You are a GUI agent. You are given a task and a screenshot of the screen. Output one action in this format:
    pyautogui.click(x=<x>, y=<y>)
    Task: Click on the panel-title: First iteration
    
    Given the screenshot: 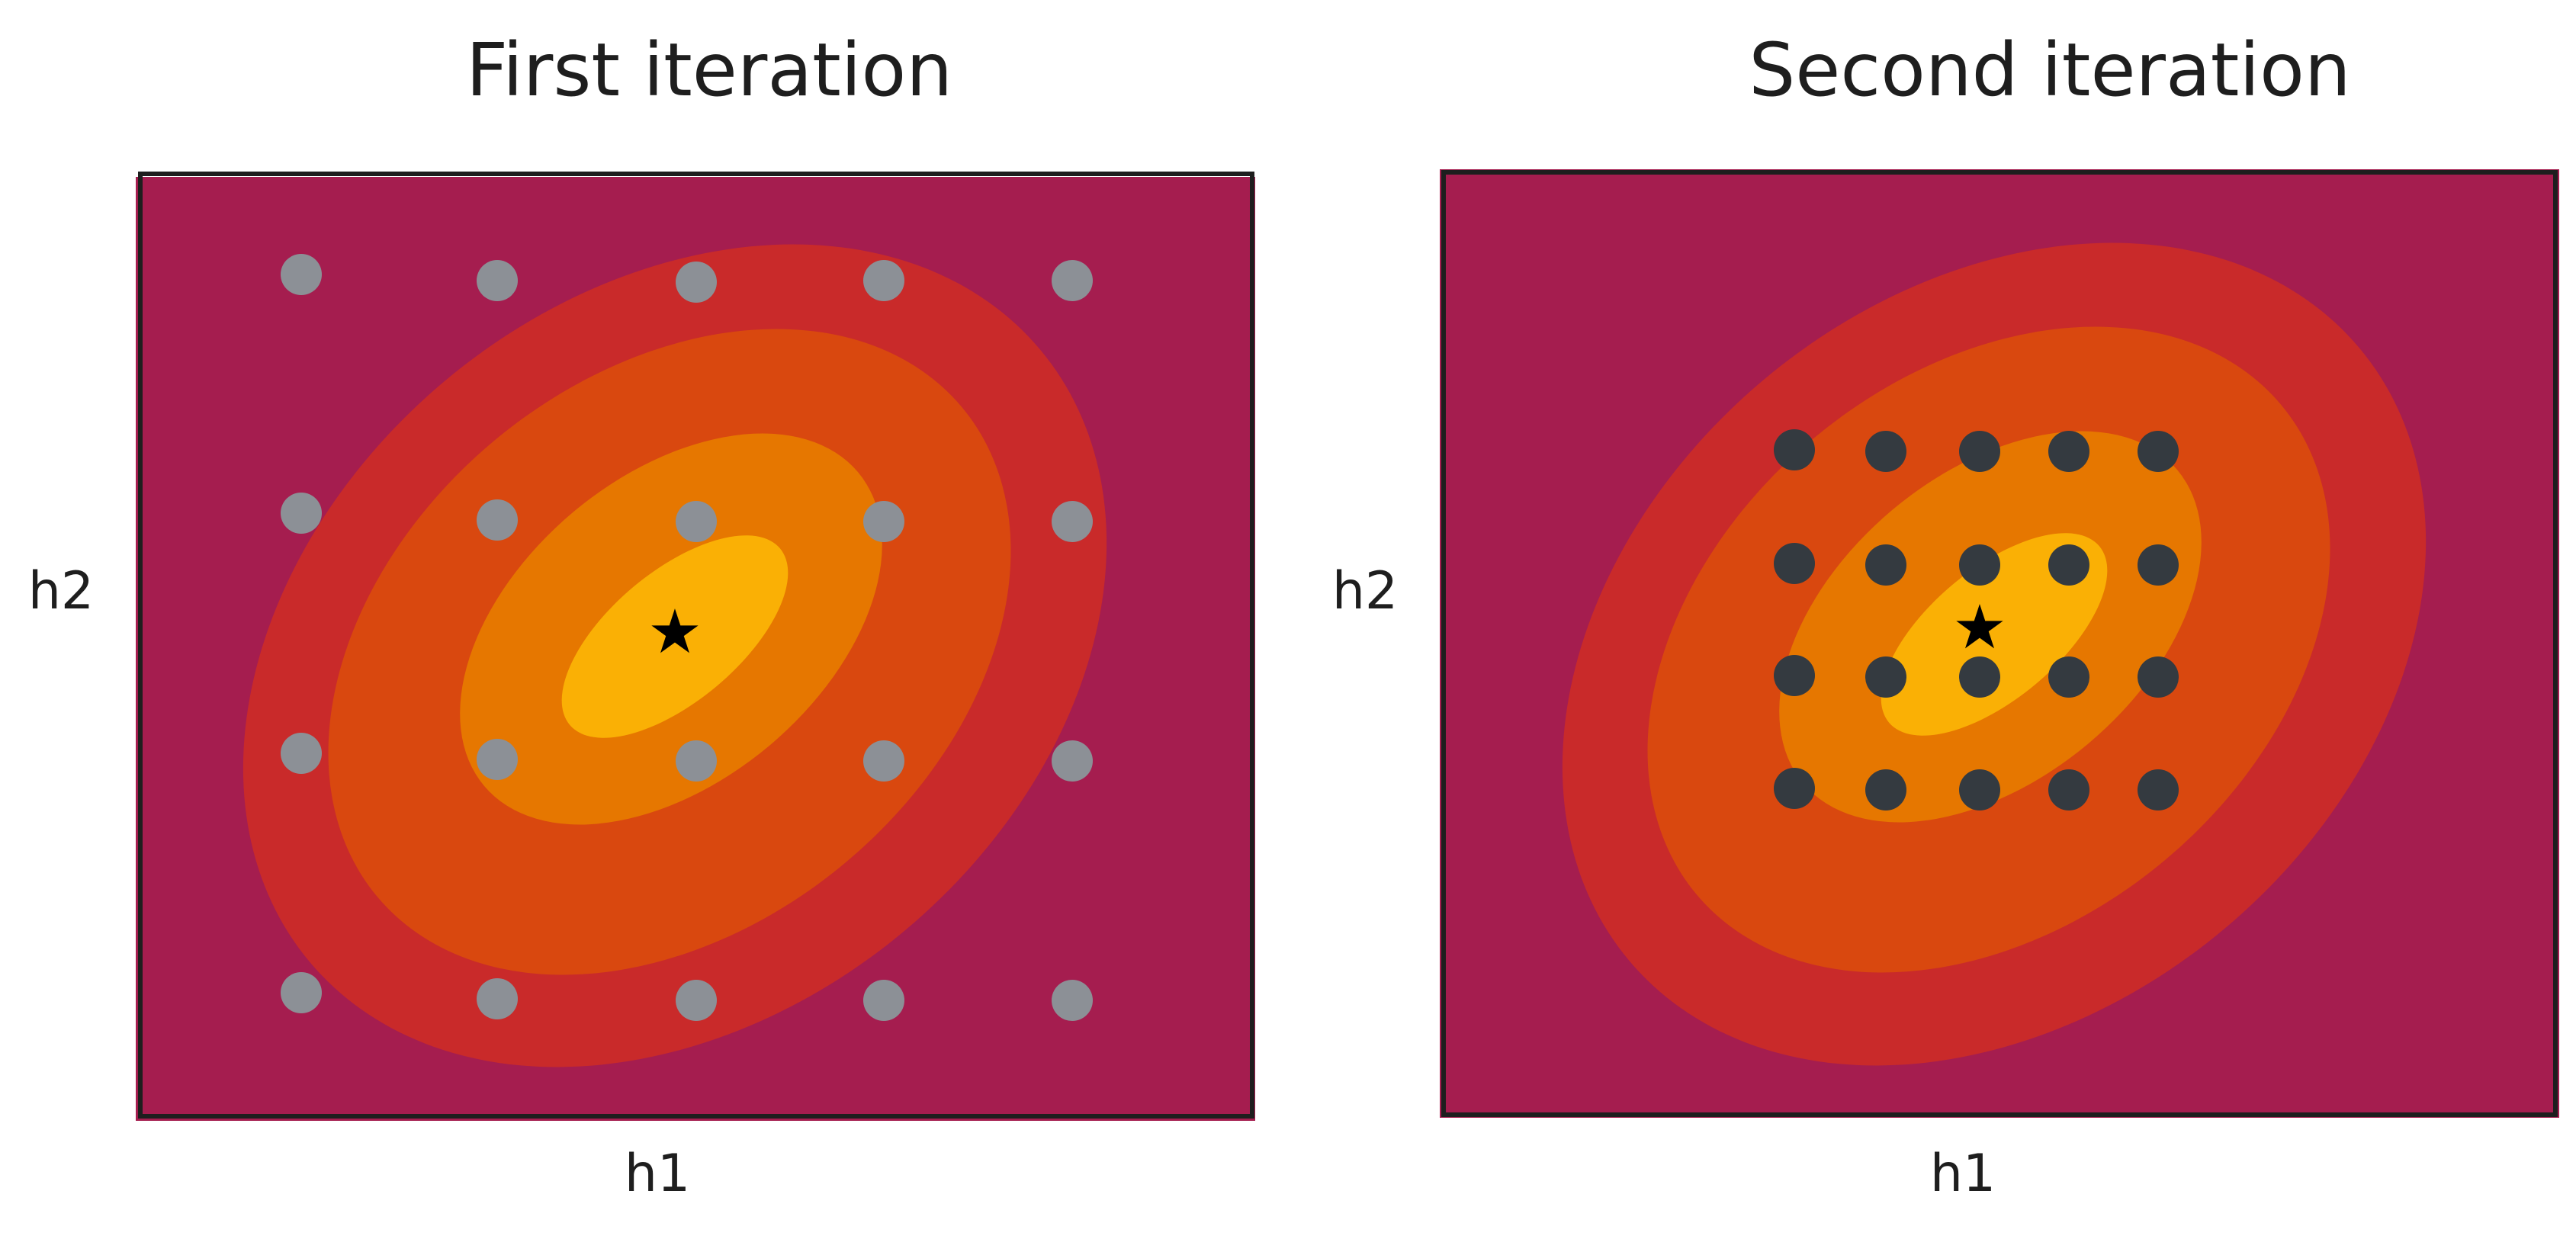 What is the action you would take?
    pyautogui.click(x=709, y=70)
    